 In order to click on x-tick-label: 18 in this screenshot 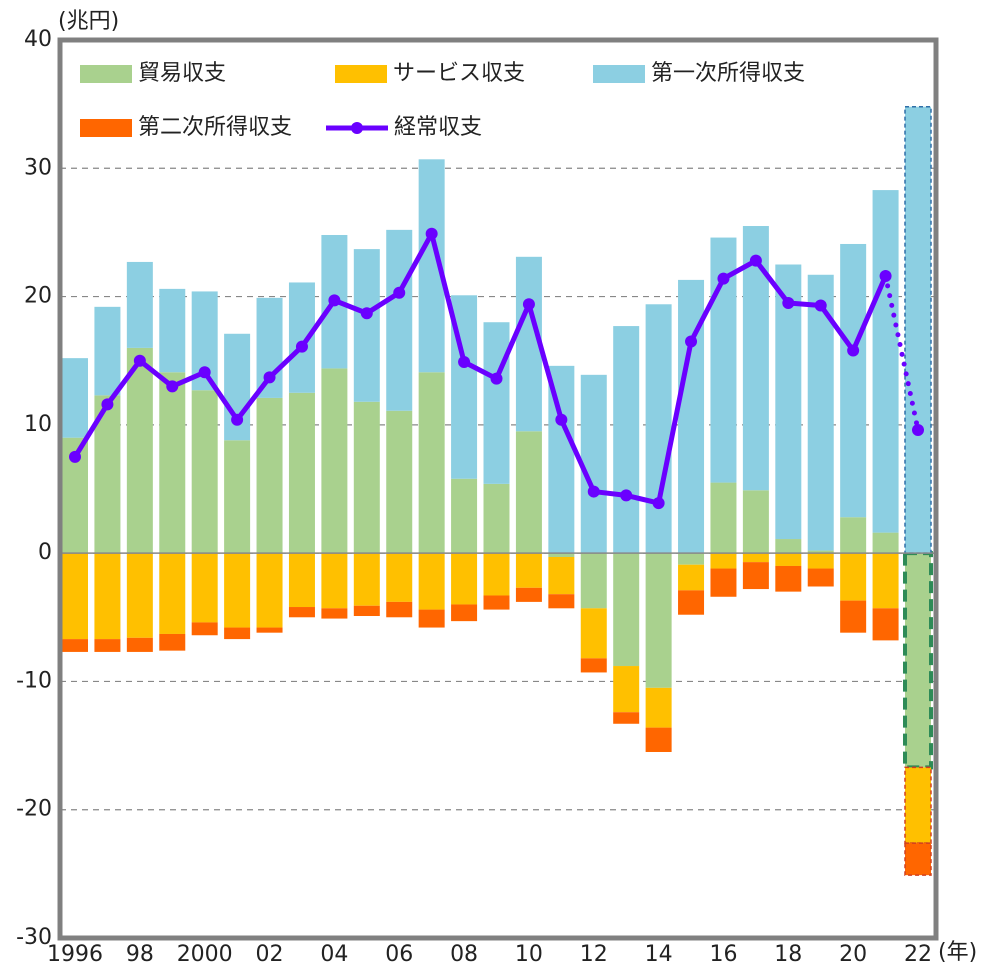, I will do `click(788, 954)`.